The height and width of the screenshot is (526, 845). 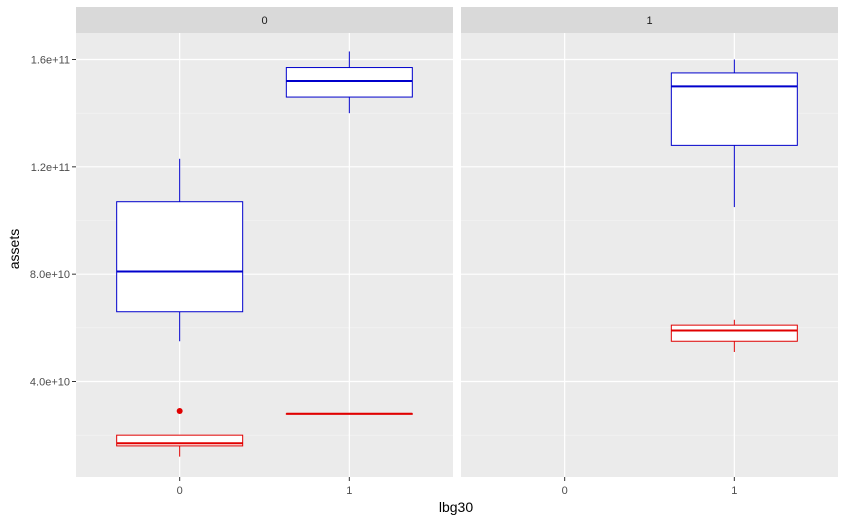 I want to click on y-axis-title: assets, so click(x=14, y=249).